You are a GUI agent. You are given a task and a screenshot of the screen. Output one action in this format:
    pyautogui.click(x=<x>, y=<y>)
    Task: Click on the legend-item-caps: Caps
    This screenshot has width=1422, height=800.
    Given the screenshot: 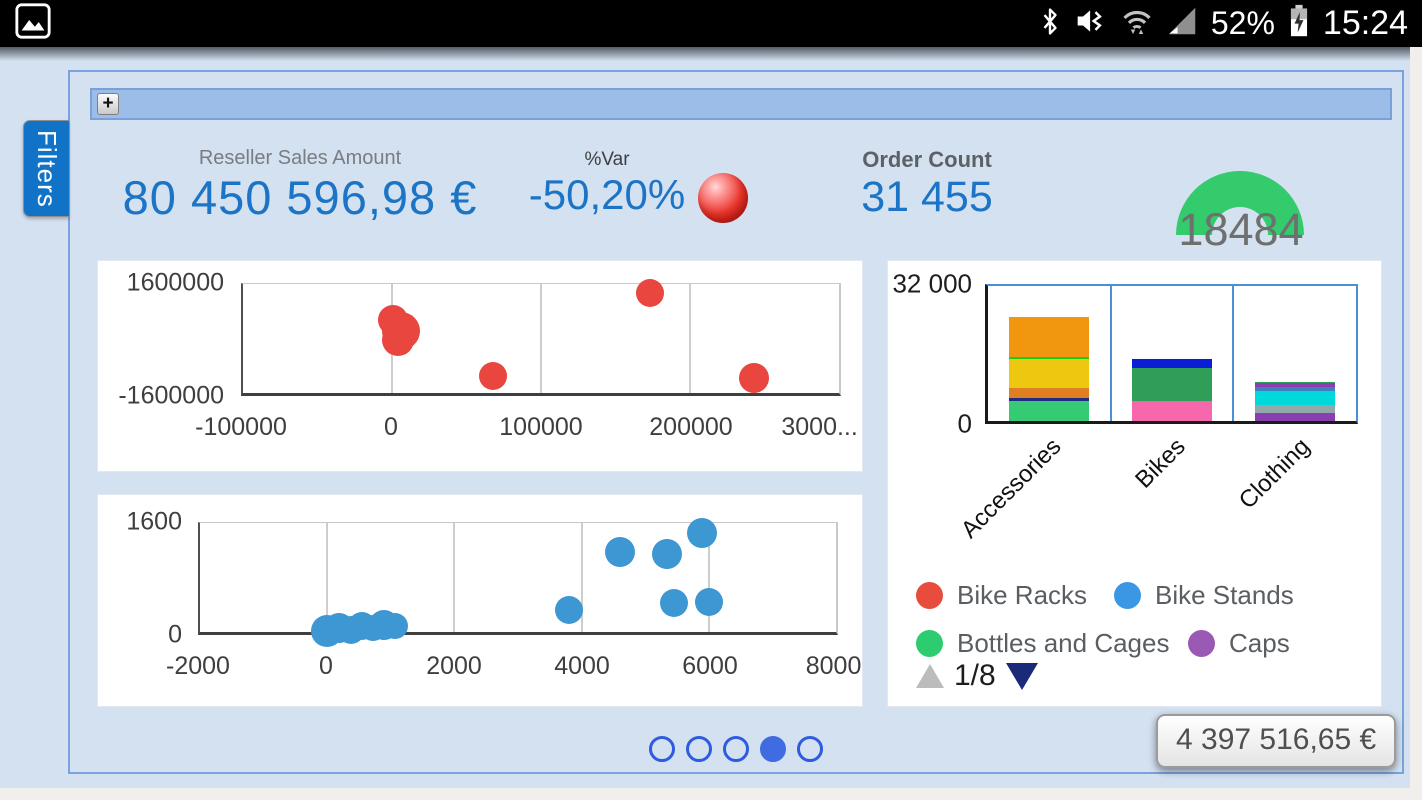 What is the action you would take?
    pyautogui.click(x=1239, y=643)
    